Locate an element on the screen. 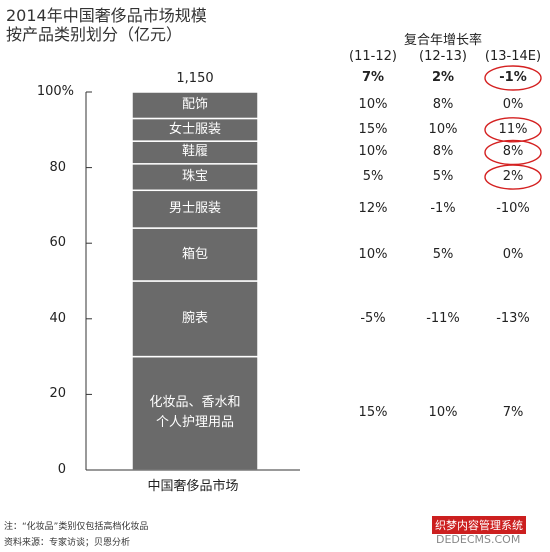 Image resolution: width=550 pixels, height=552 pixels. growth-cell-2-0: 10% is located at coordinates (373, 254).